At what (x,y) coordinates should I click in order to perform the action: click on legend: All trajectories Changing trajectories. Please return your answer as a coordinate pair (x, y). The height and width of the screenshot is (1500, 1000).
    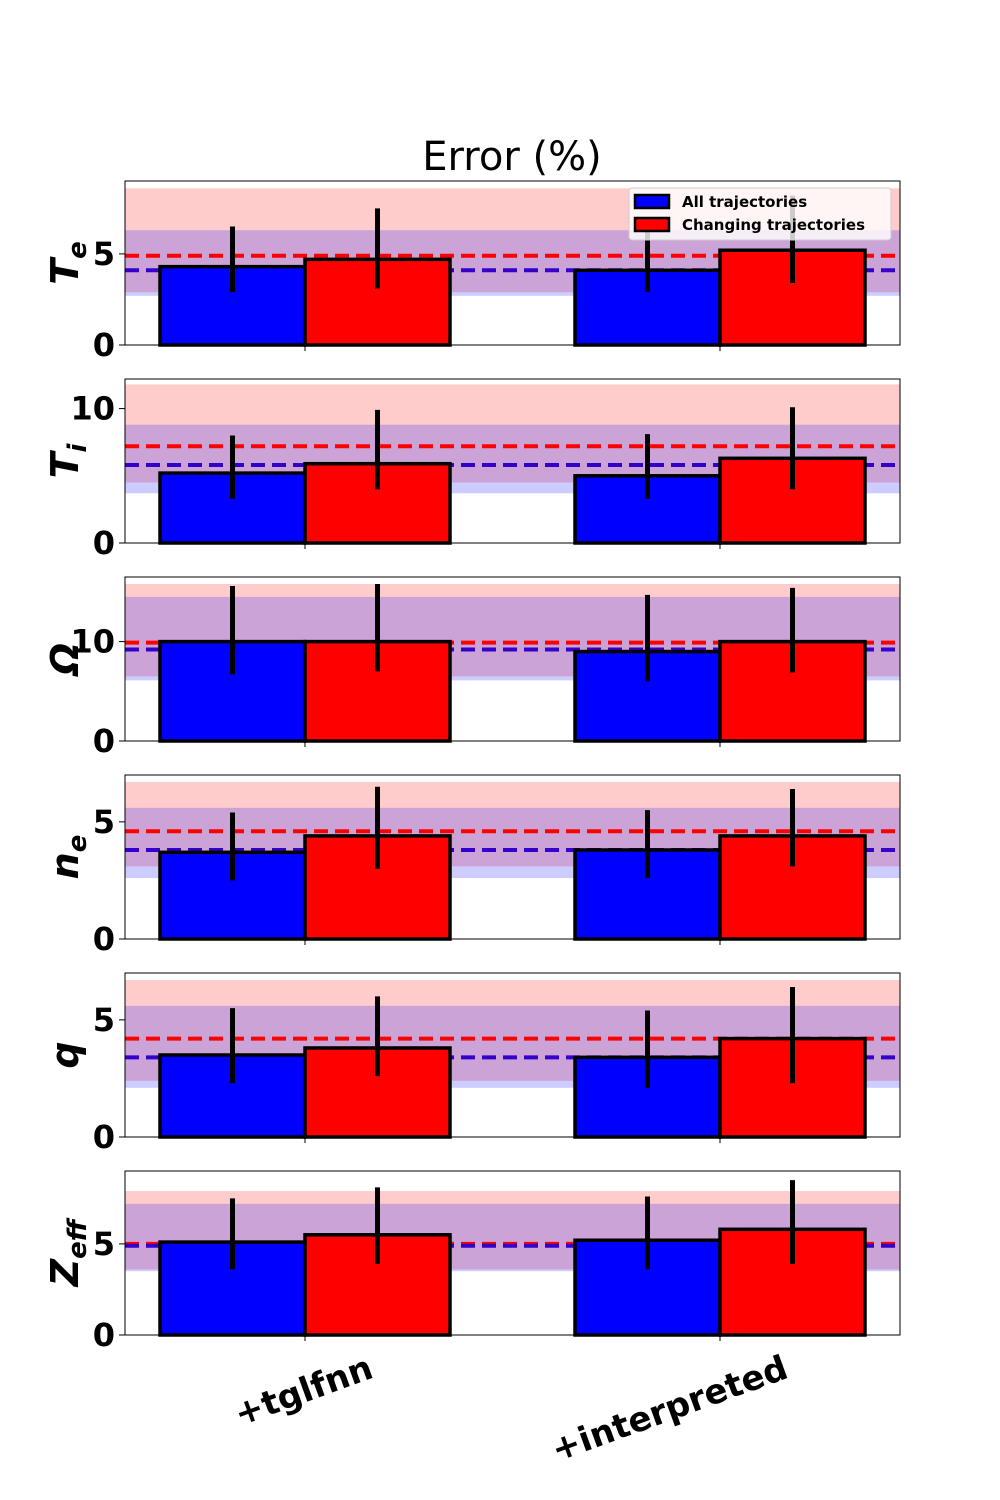
    Looking at the image, I should click on (760, 214).